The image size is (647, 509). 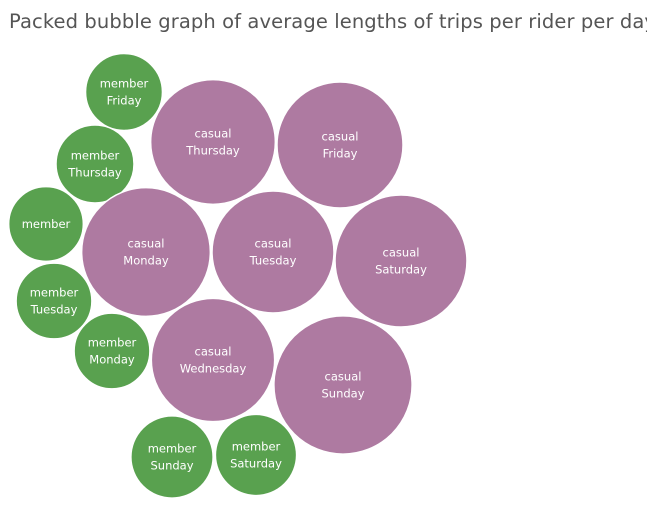 I want to click on bubble-member-friday: member Friday, so click(x=124, y=92).